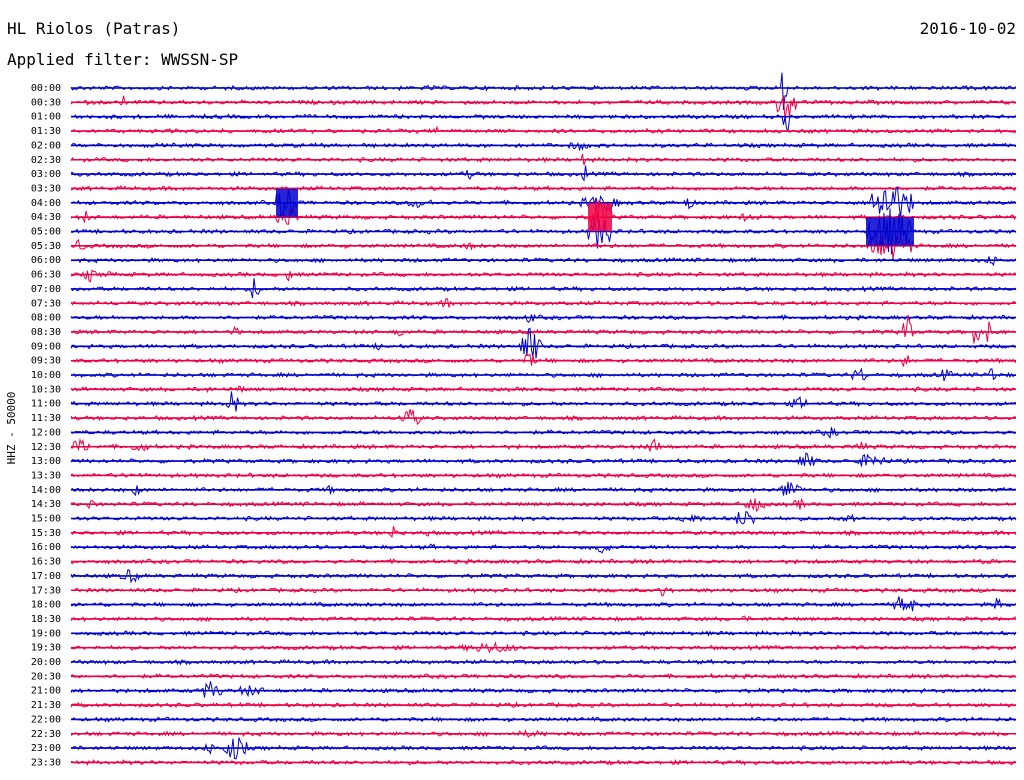  I want to click on row-label: 00:30, so click(46, 102).